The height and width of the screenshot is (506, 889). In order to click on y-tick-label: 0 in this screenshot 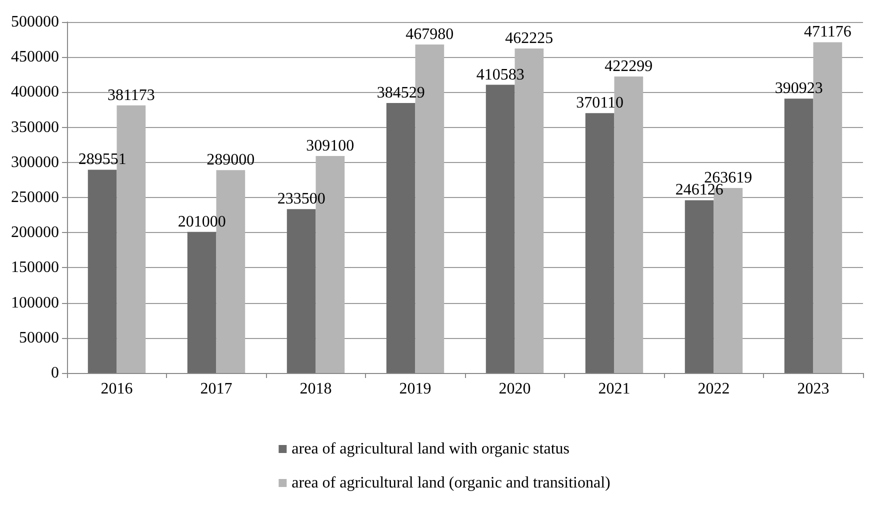, I will do `click(55, 373)`.